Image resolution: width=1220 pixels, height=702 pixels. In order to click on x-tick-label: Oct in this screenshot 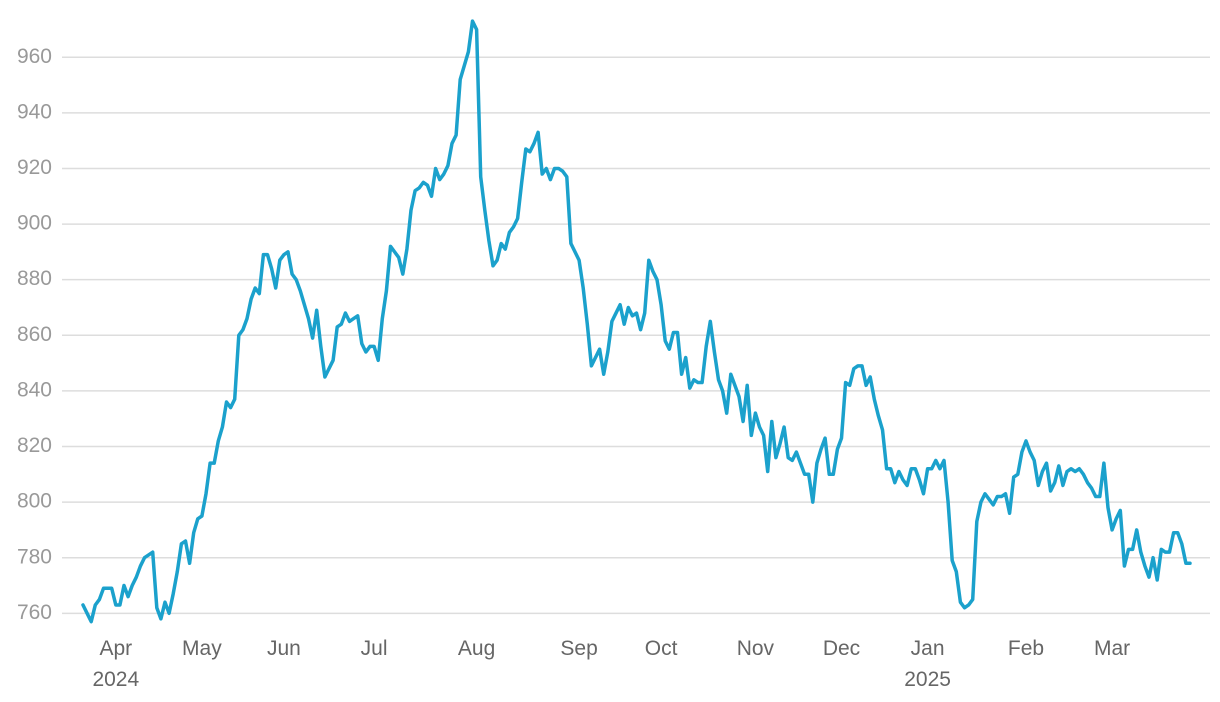, I will do `click(661, 648)`.